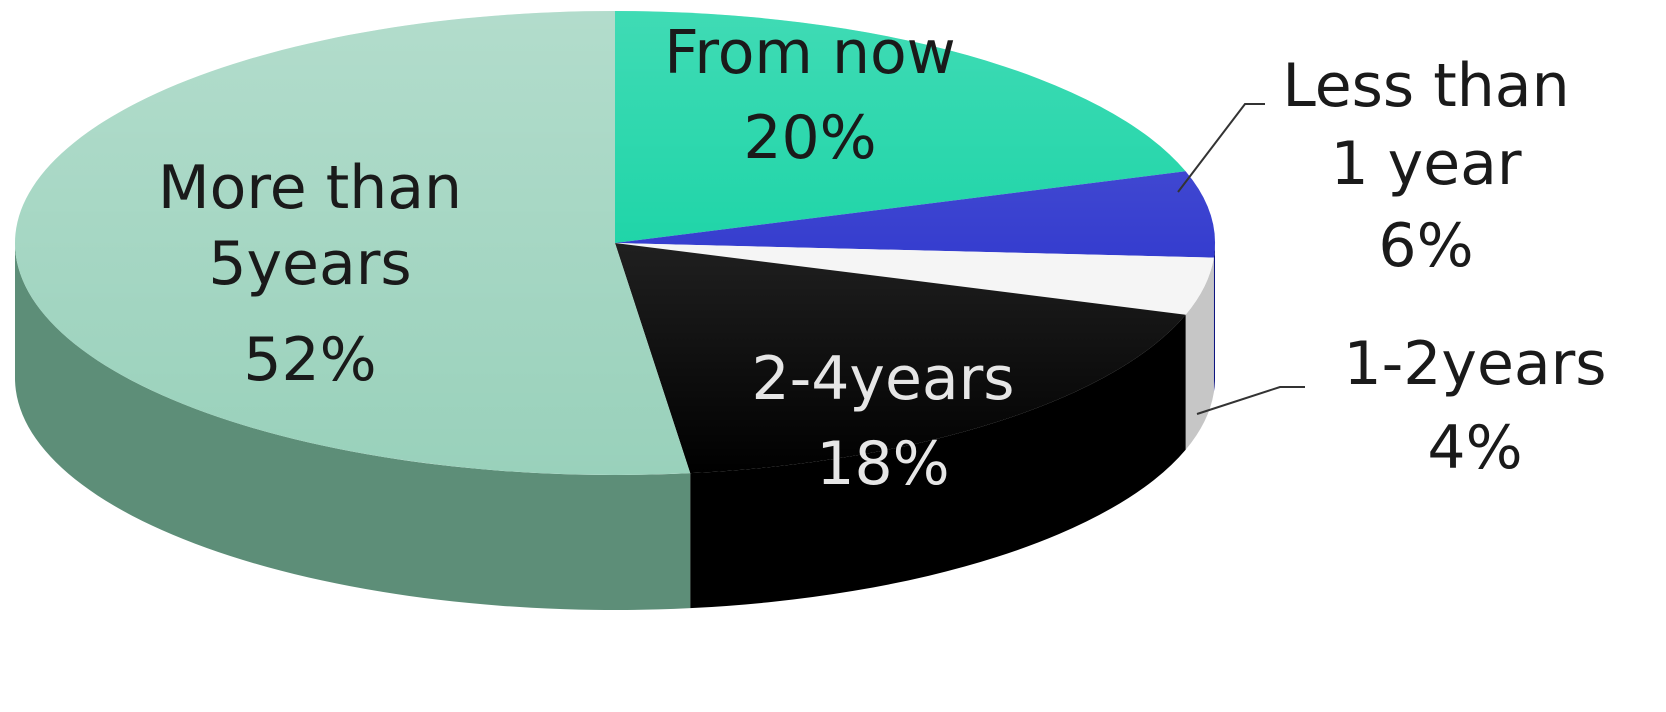 This screenshot has height=712, width=1666. I want to click on label-2-4years-name: 2-4years, so click(882, 379).